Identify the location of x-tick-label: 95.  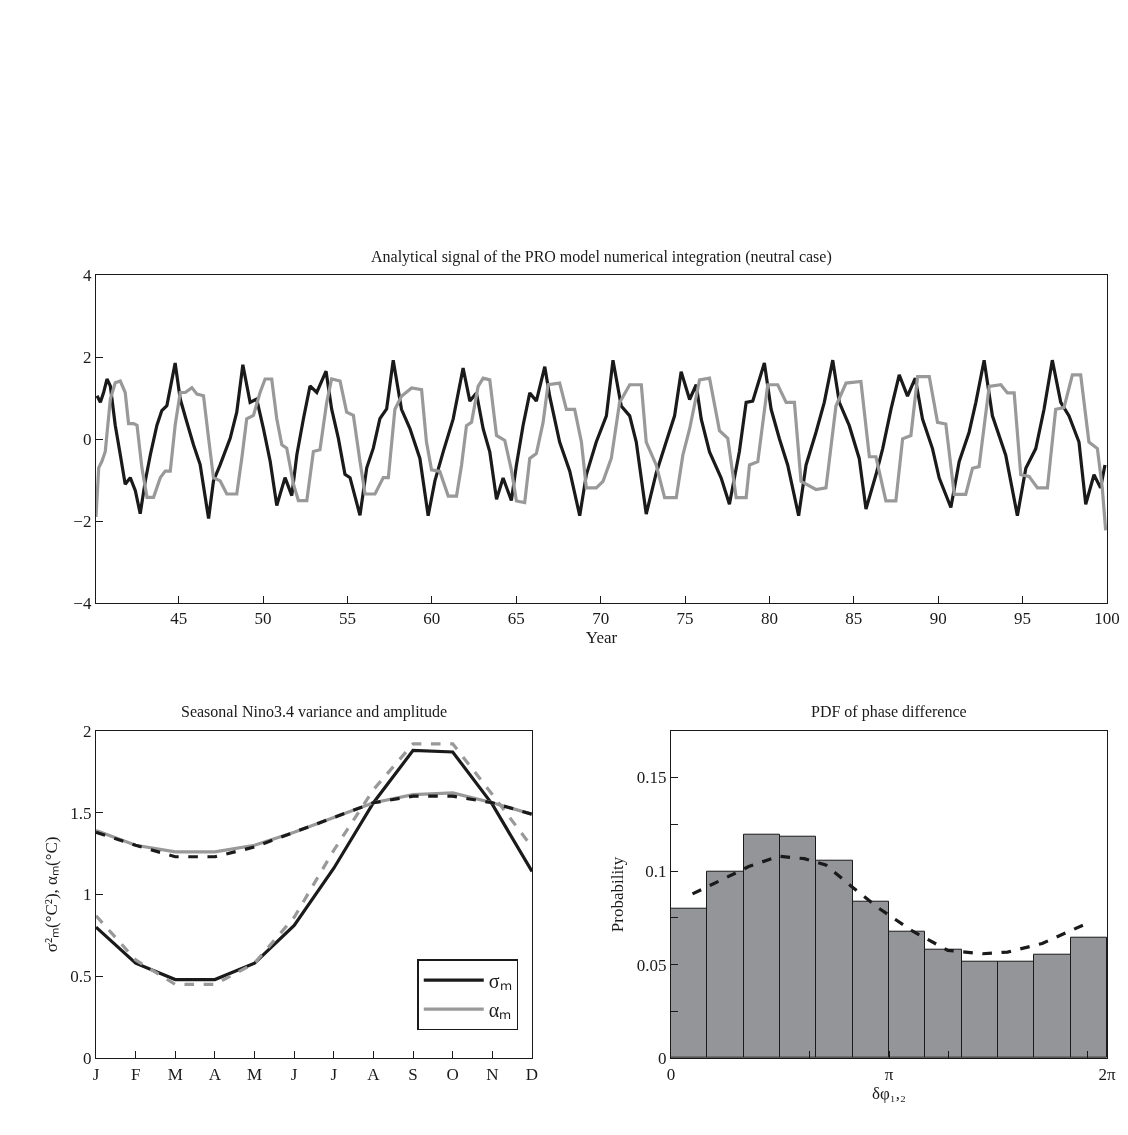
(1023, 619).